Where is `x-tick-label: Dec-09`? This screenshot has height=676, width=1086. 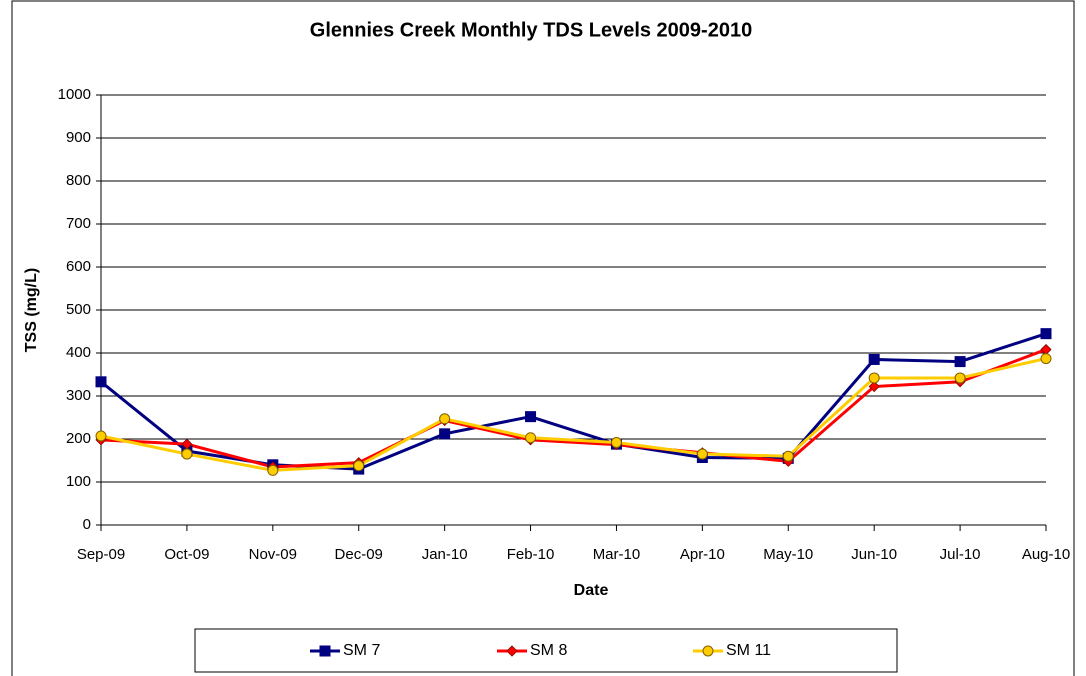 x-tick-label: Dec-09 is located at coordinates (359, 554).